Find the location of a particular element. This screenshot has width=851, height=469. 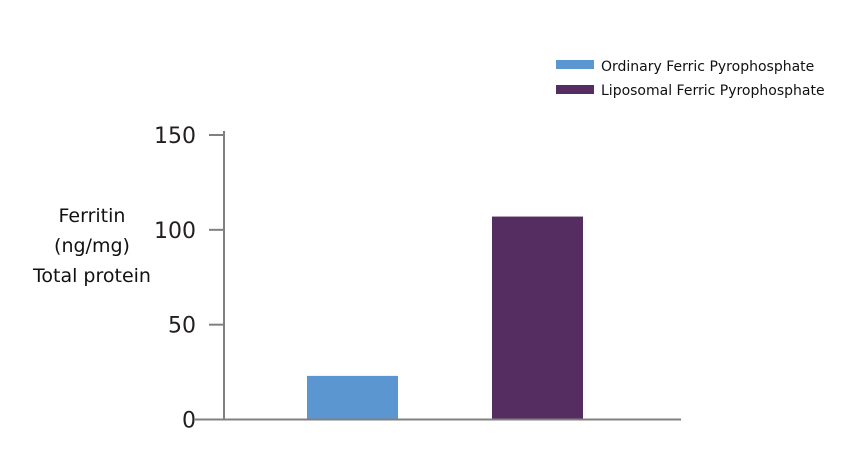

y-tick-label: 0 is located at coordinates (189, 421).